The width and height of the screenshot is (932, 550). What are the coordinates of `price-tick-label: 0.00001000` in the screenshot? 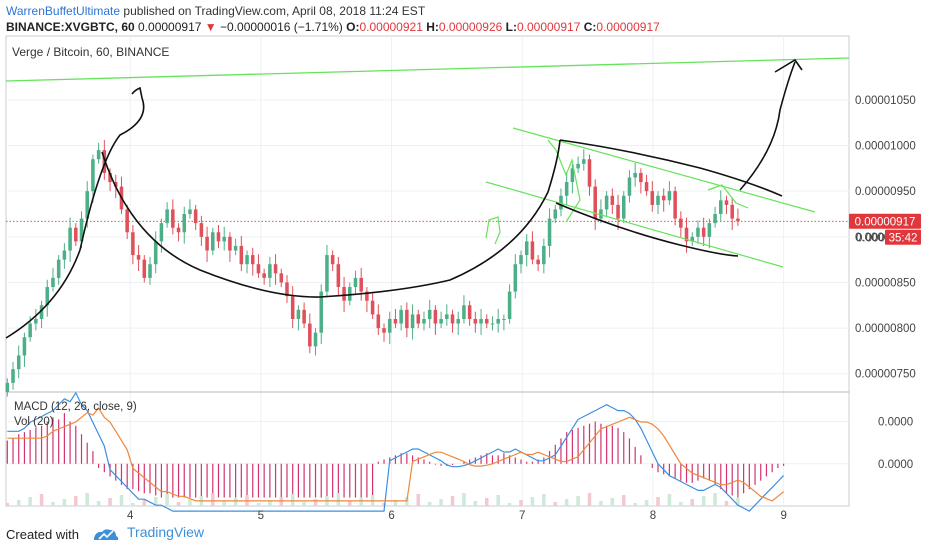 It's located at (885, 147).